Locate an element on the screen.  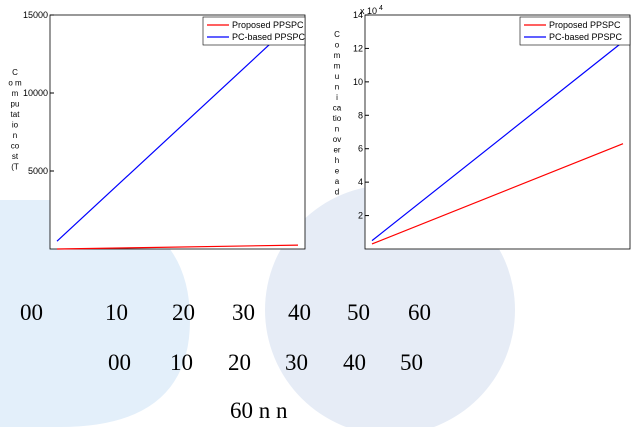
y-tick-label: 2 is located at coordinates (360, 216).